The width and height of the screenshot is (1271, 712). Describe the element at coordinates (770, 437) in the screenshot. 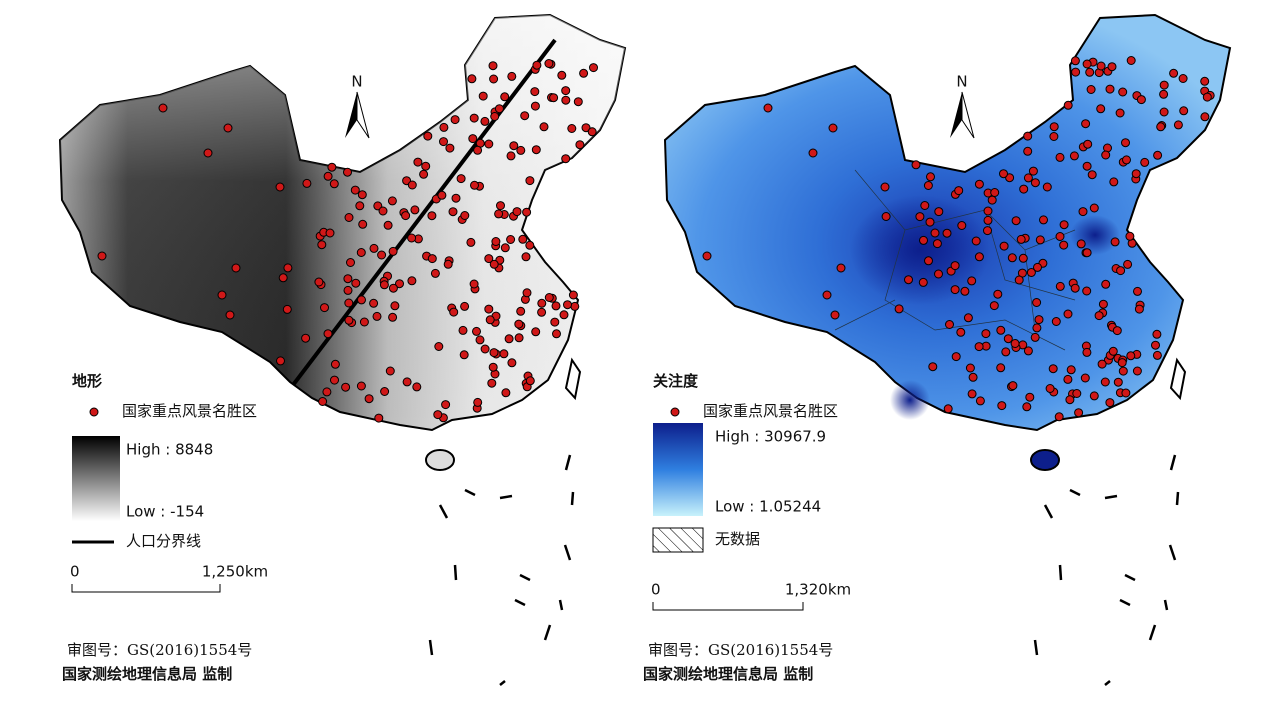

I see `legend-high: High : 30967.9` at that location.